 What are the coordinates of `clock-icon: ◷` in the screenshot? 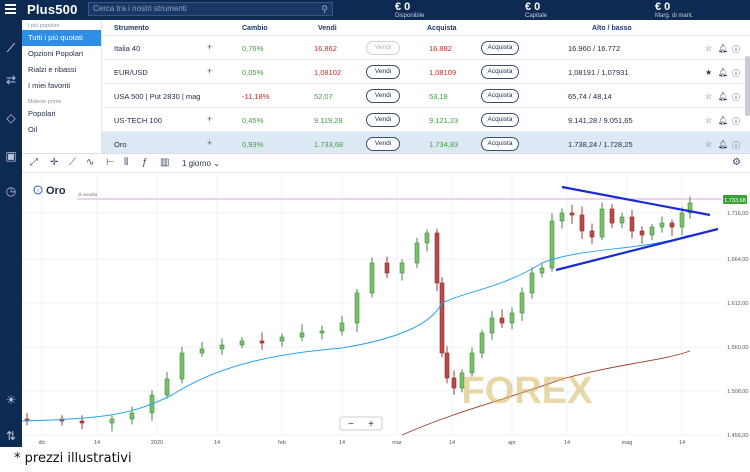 It's located at (11, 191).